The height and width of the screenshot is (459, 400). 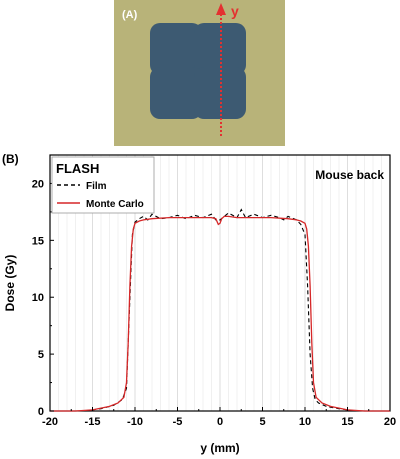 I want to click on x-tick-label: 5, so click(x=262, y=422).